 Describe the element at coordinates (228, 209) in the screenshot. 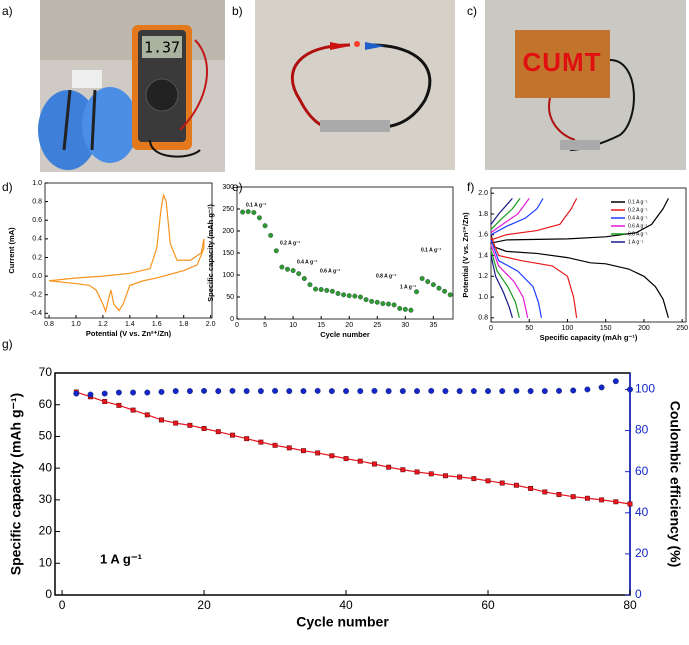

I see `y-tick-label: 250` at that location.